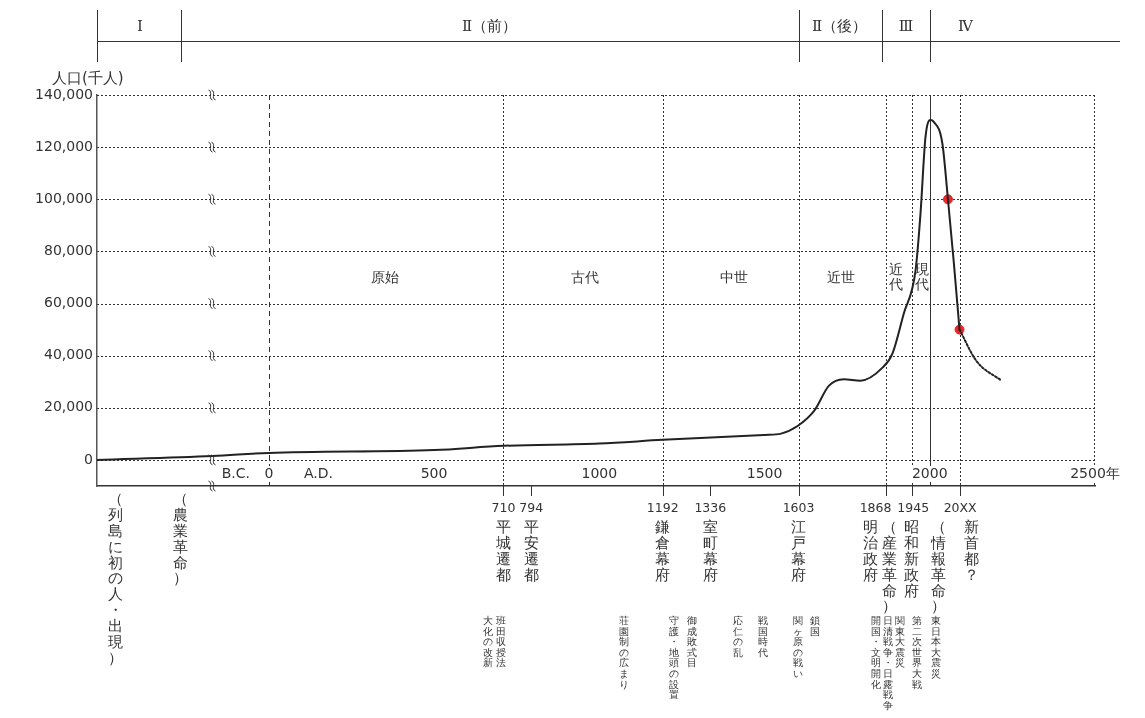 Image resolution: width=1145 pixels, height=718 pixels. Describe the element at coordinates (269, 472) in the screenshot. I see `x-tick-label: 0` at that location.